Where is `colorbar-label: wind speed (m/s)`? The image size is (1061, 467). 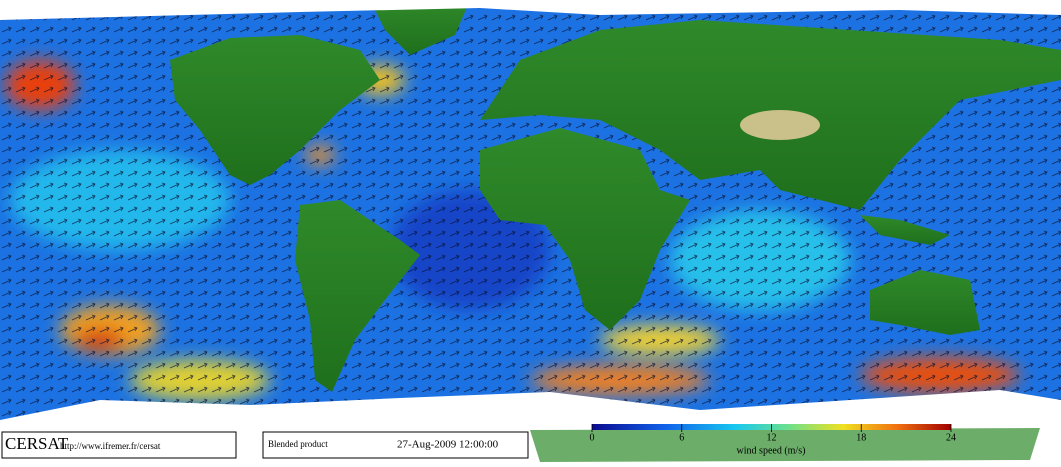 colorbar-label: wind speed (m/s) is located at coordinates (771, 450).